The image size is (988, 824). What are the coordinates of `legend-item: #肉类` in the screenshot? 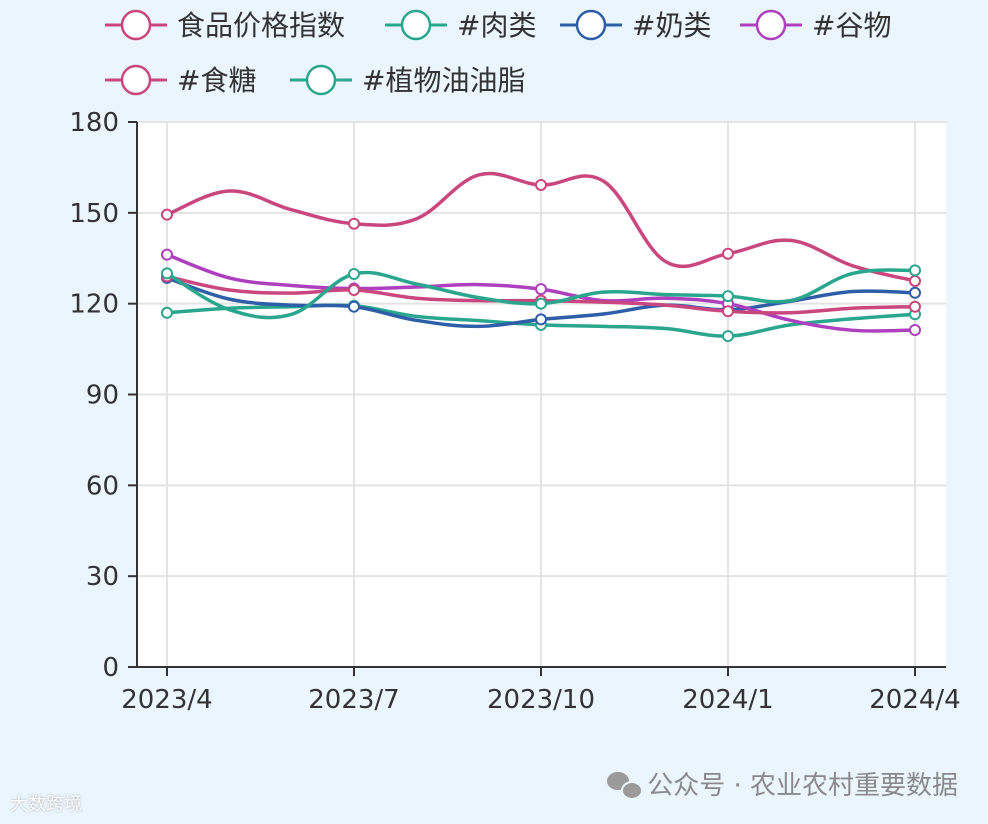 It's located at (460, 25).